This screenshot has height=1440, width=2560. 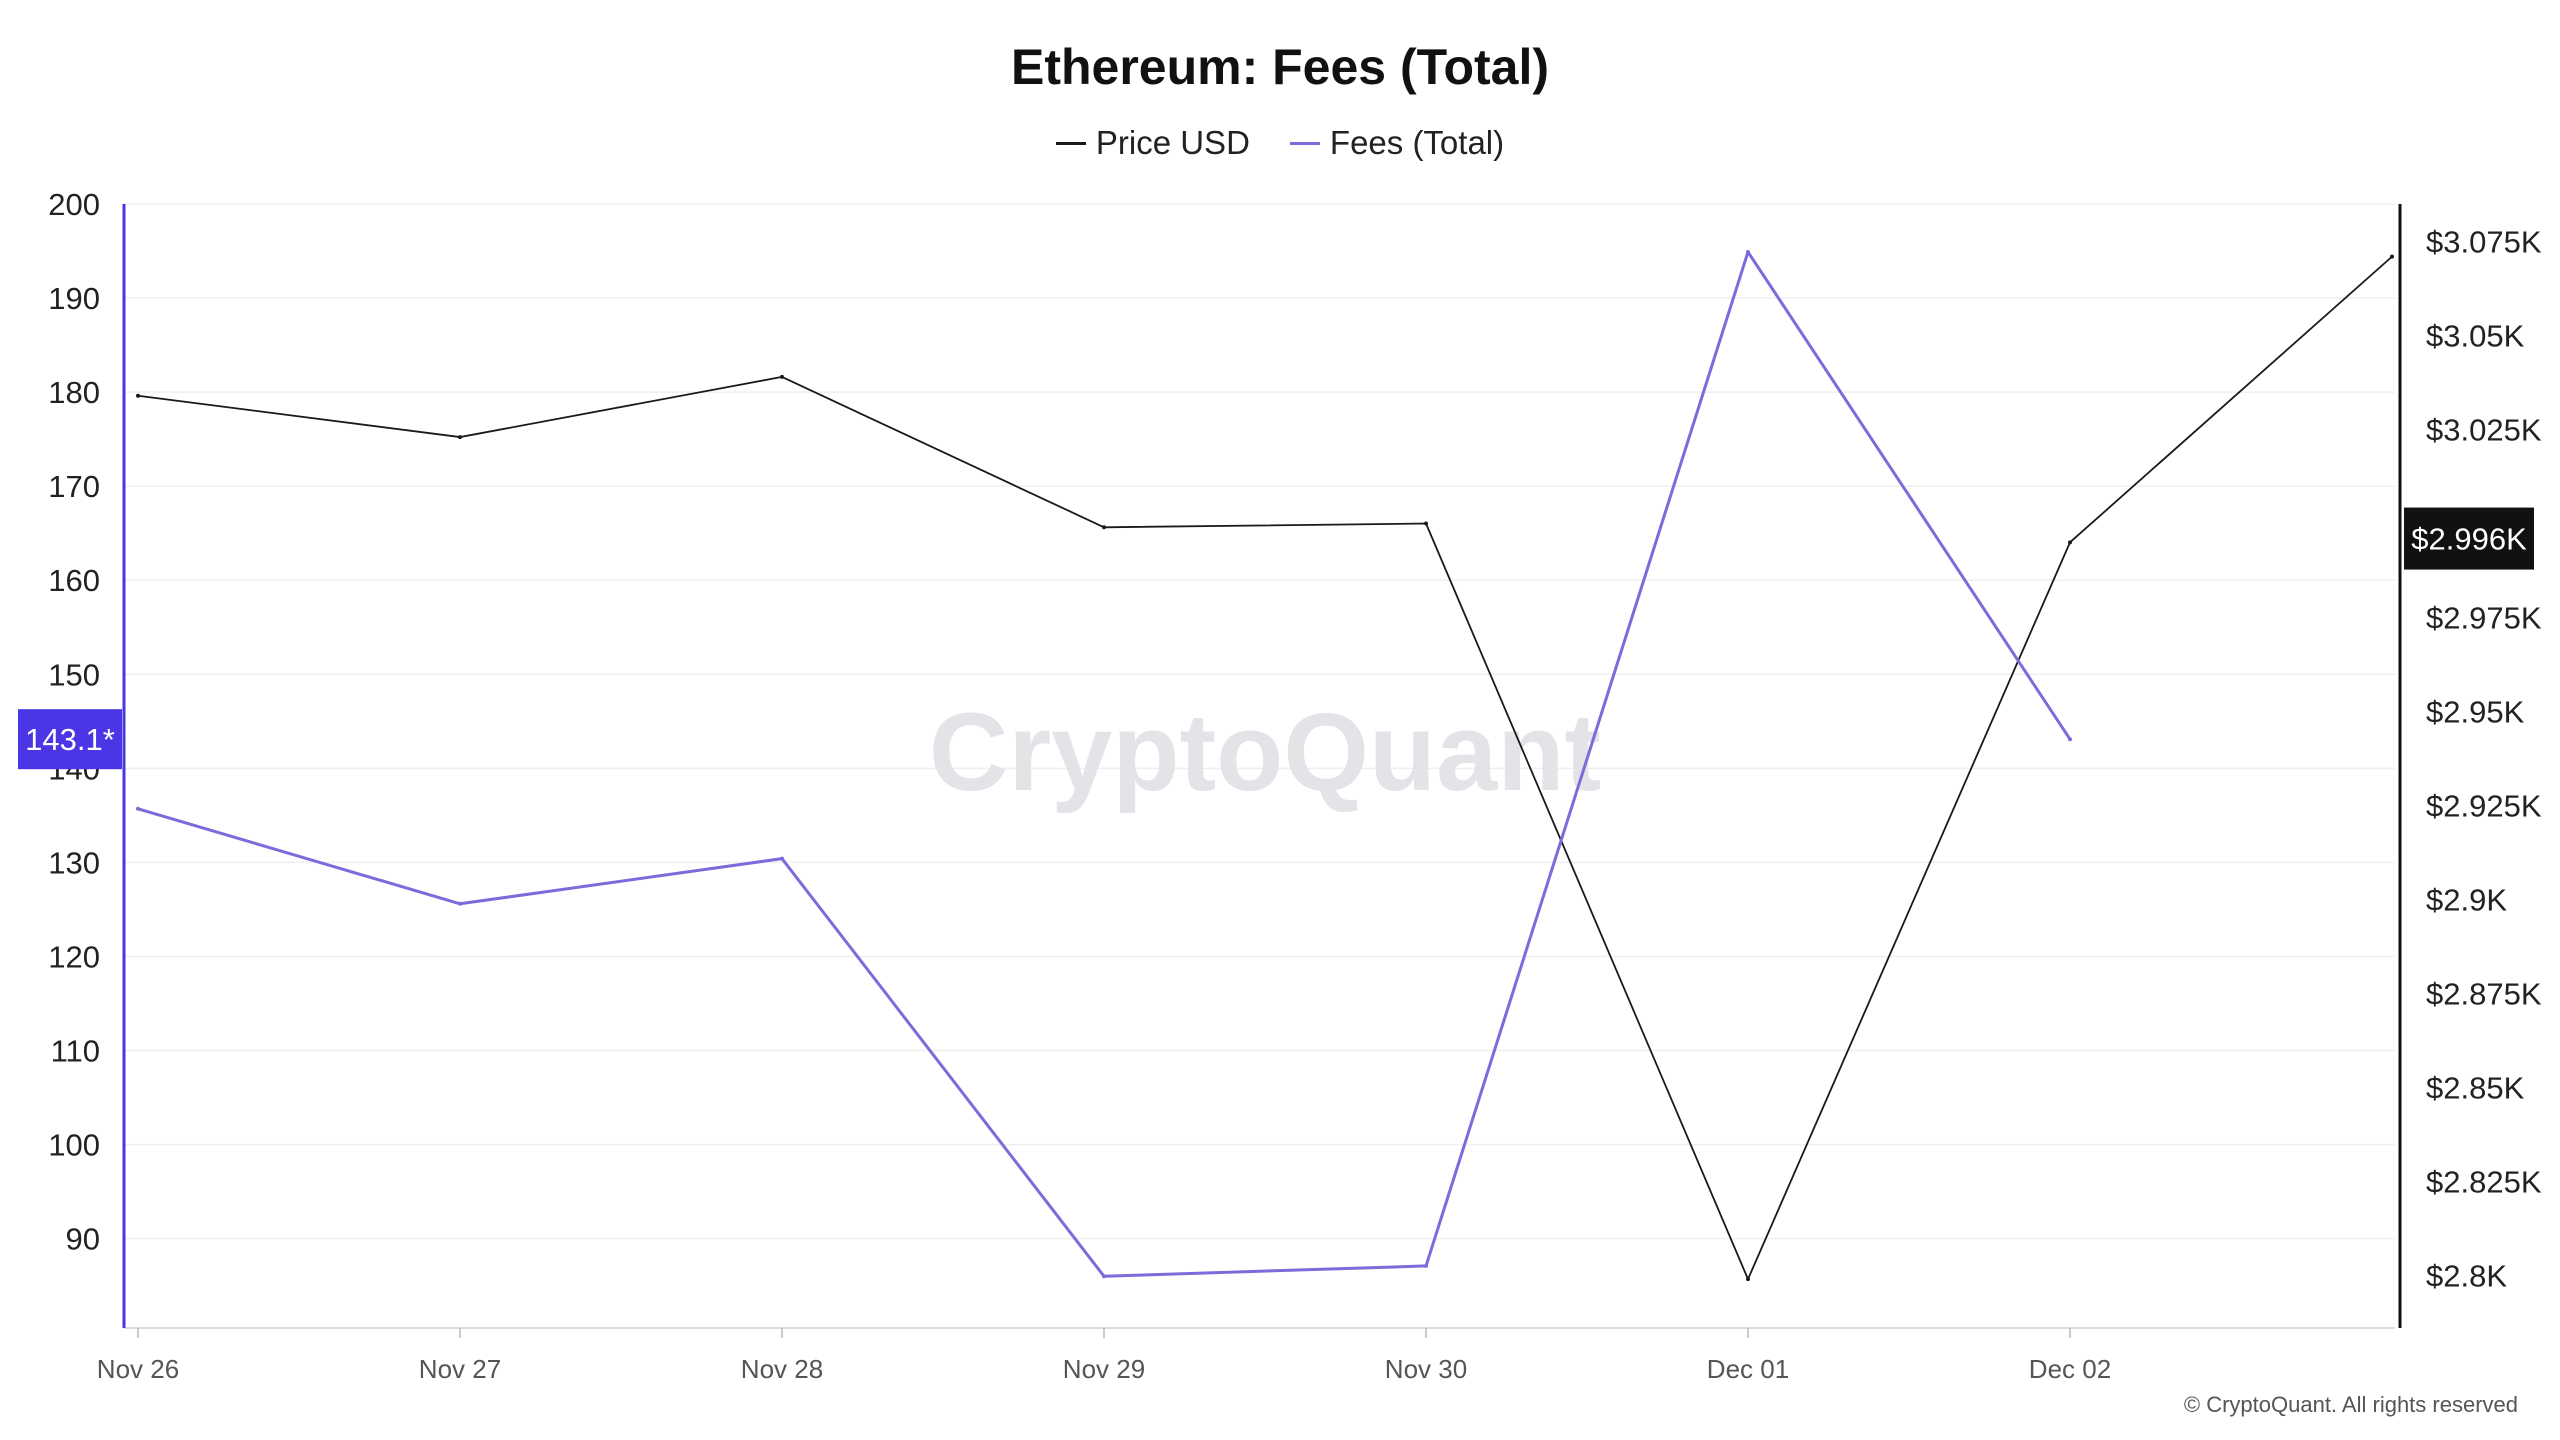 I want to click on left-tick-label: 90, so click(x=83, y=1239).